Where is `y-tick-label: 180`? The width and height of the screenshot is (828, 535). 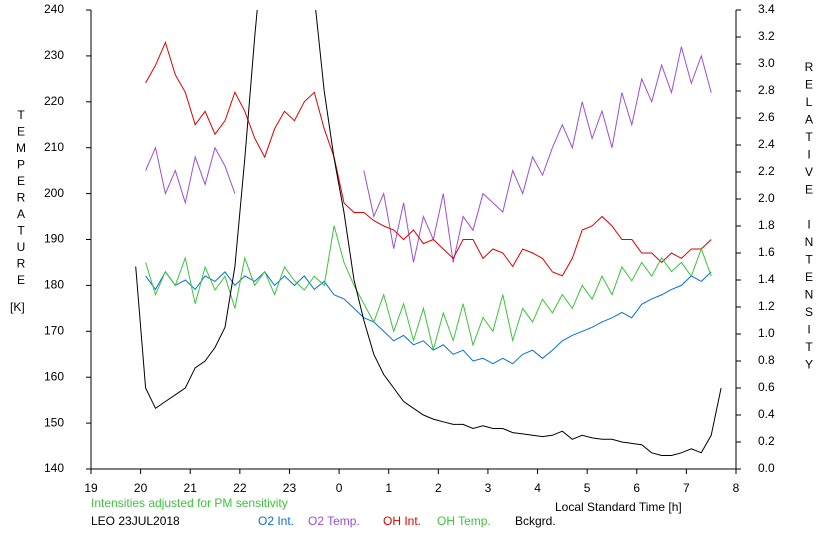 y-tick-label: 180 is located at coordinates (54, 285).